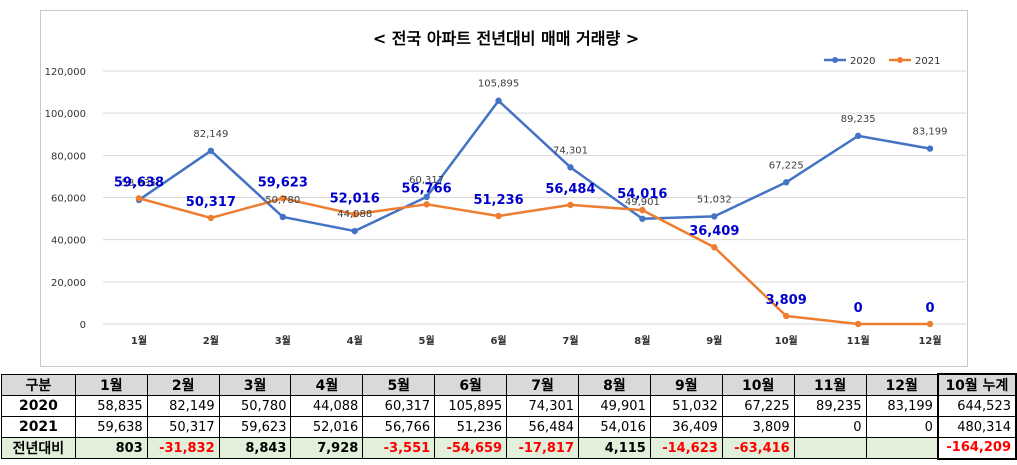  What do you see at coordinates (426, 180) in the screenshot?
I see `data-label-2020: 60,317` at bounding box center [426, 180].